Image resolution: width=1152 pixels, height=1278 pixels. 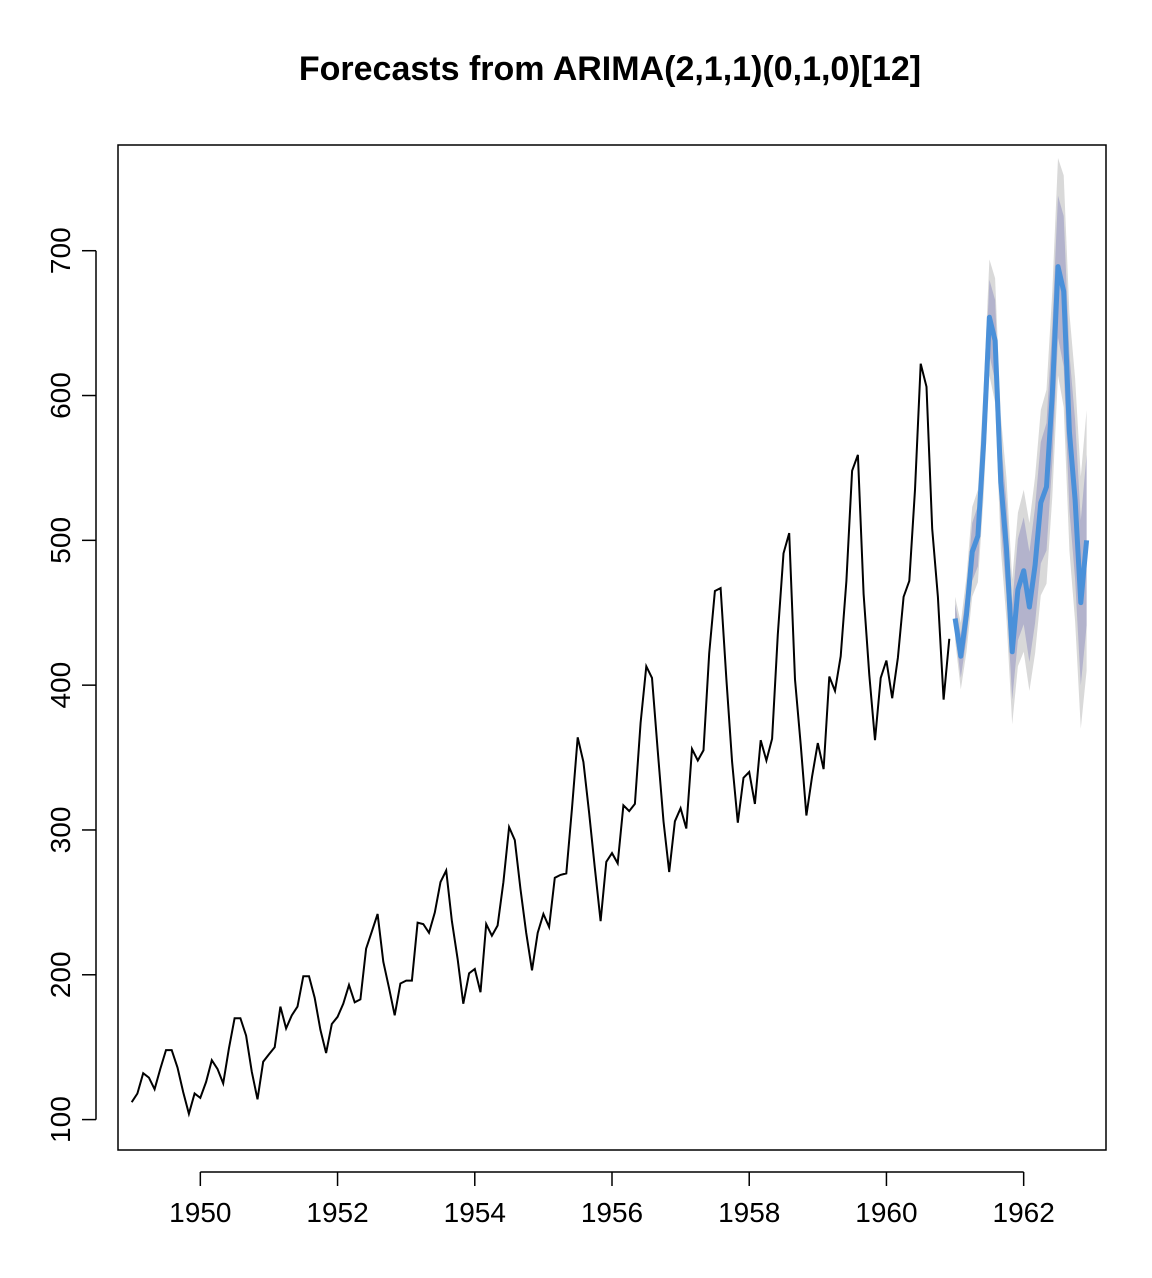 What do you see at coordinates (60, 395) in the screenshot?
I see `y-tick-label: 600` at bounding box center [60, 395].